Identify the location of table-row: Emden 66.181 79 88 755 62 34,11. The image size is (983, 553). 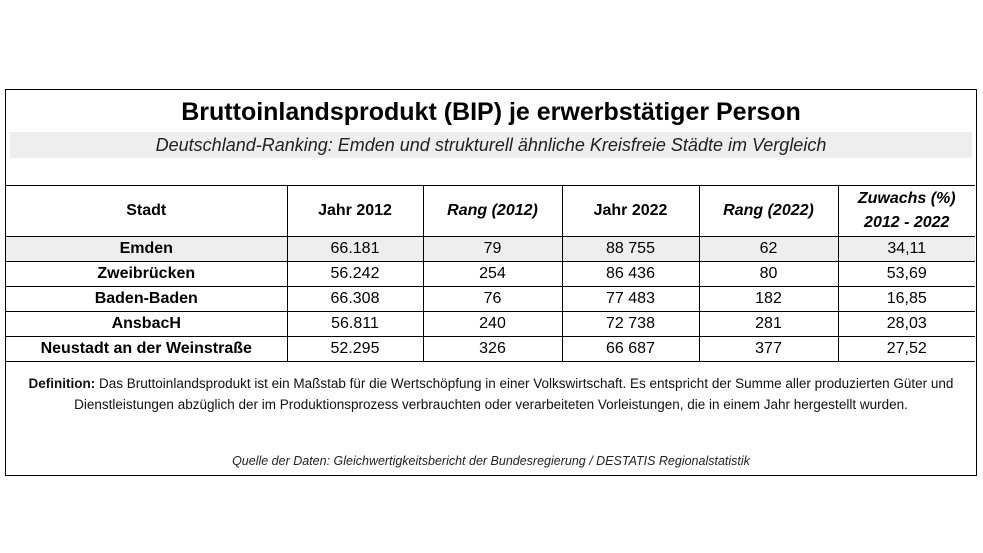
(490, 249).